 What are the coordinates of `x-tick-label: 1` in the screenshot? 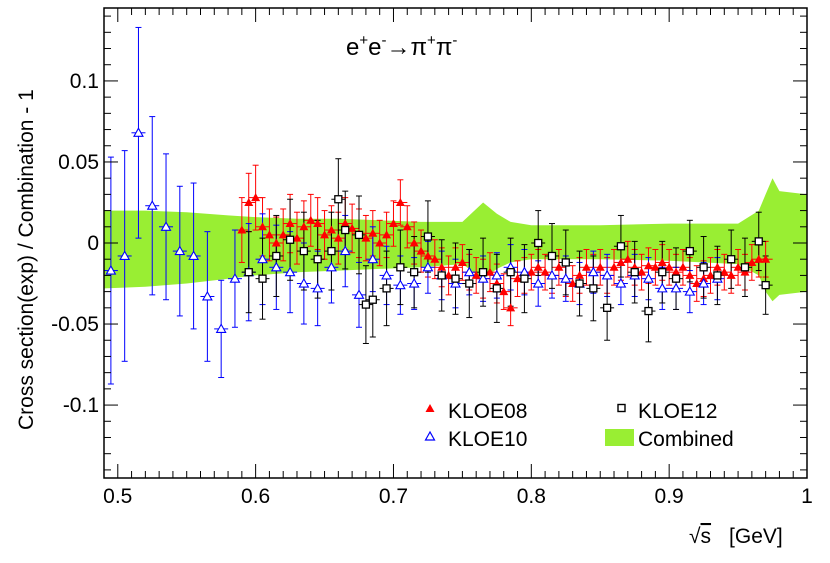 It's located at (807, 496).